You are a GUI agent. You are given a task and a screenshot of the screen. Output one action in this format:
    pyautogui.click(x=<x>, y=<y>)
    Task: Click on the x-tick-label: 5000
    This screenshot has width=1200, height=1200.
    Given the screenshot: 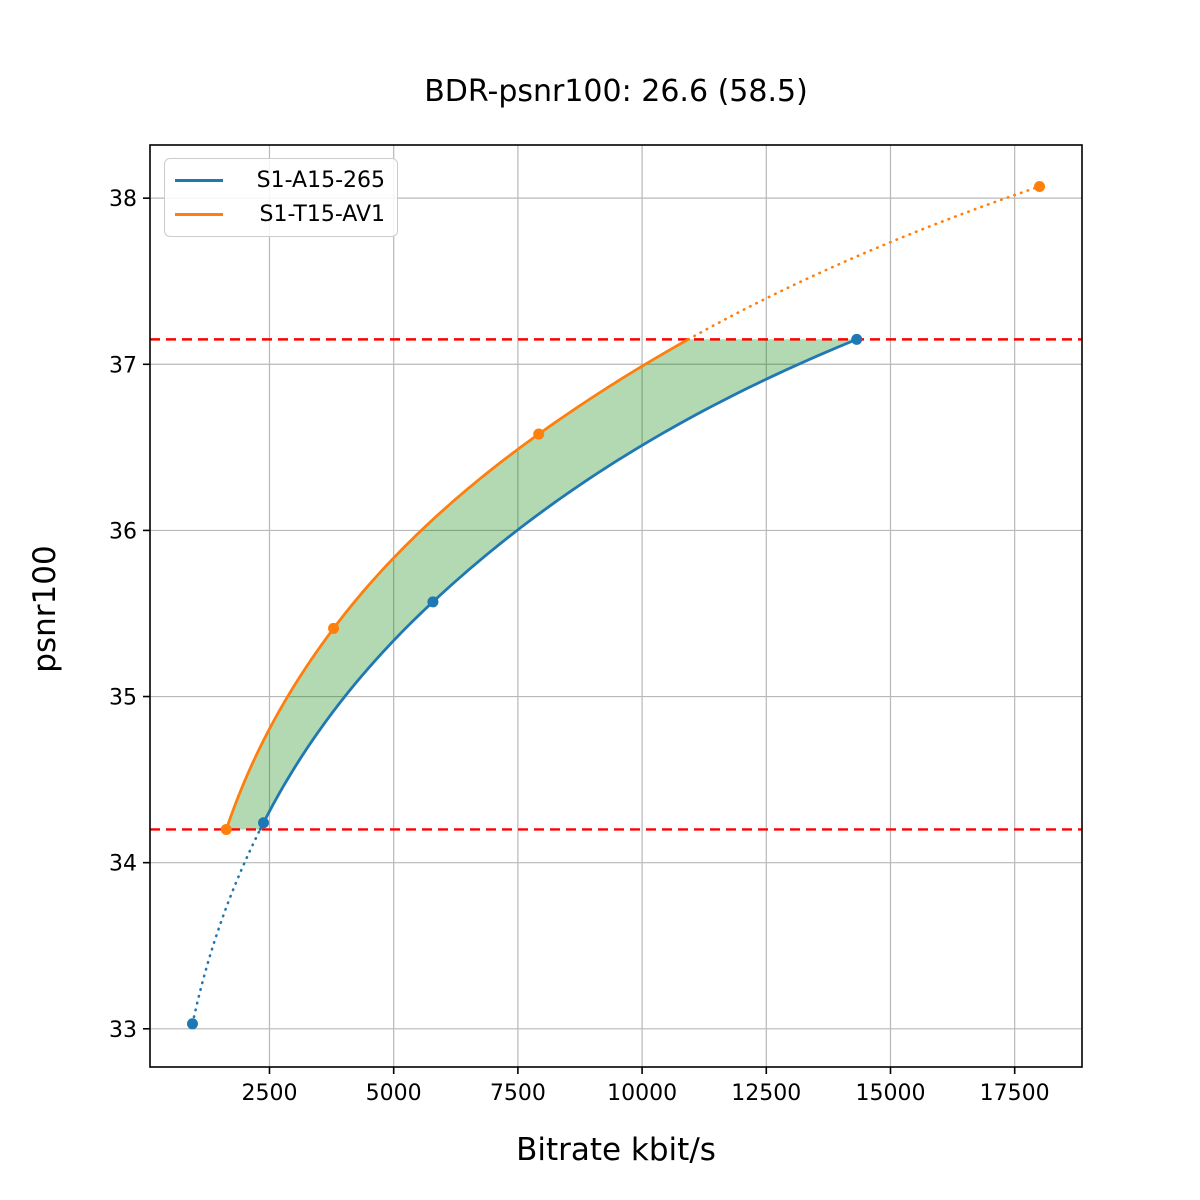 What is the action you would take?
    pyautogui.click(x=394, y=1093)
    